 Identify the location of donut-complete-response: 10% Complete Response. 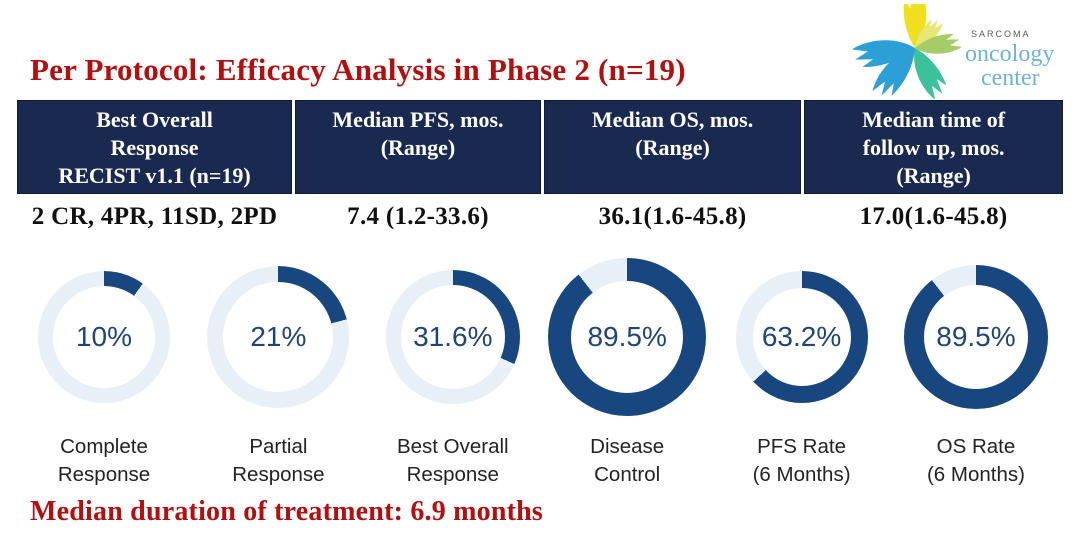
(104, 370).